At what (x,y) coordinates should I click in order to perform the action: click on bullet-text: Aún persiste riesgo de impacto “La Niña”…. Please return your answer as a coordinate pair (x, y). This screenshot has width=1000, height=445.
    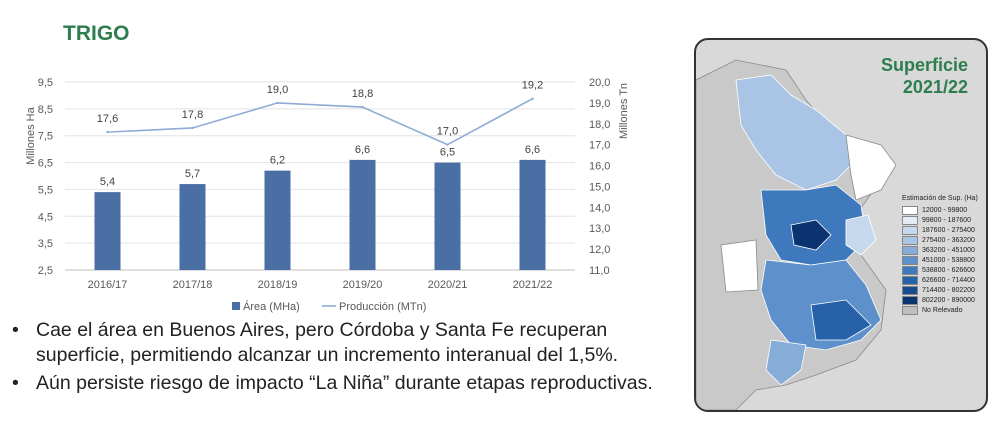
    Looking at the image, I should click on (344, 383).